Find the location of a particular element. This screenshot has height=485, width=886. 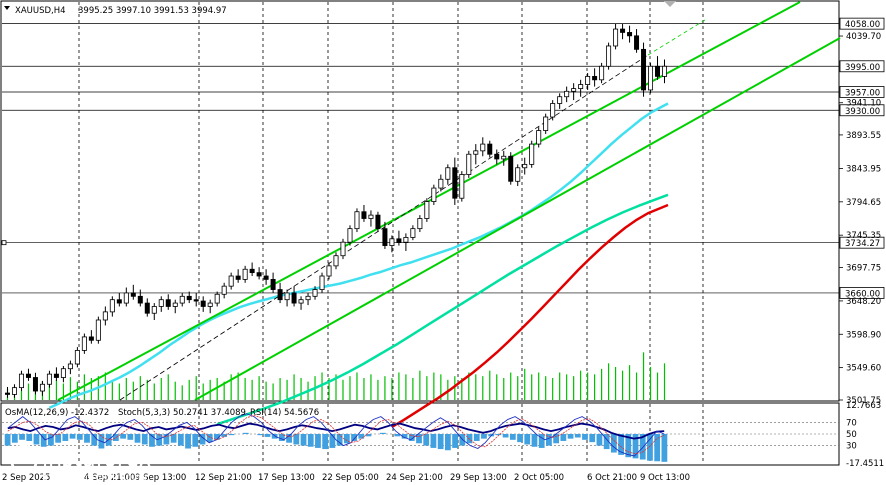

price-tick-label: 3794.65 is located at coordinates (863, 203).